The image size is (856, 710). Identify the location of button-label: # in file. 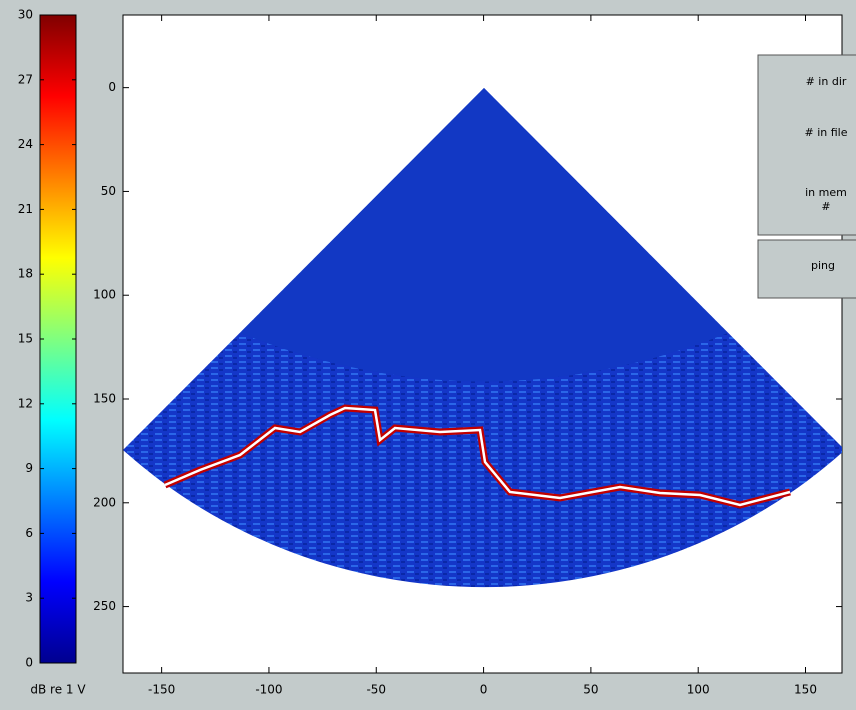
(826, 132).